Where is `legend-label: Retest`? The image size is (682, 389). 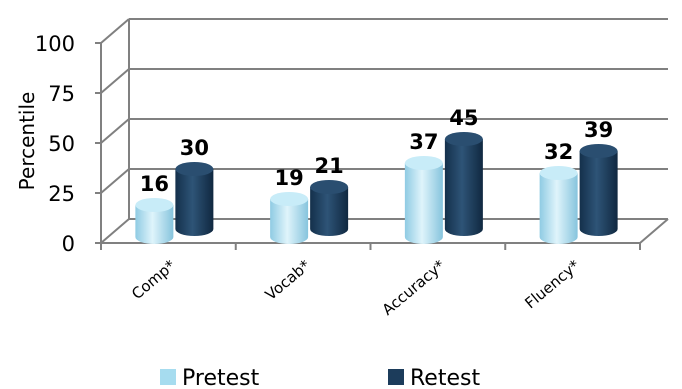
legend-label: Retest is located at coordinates (445, 377).